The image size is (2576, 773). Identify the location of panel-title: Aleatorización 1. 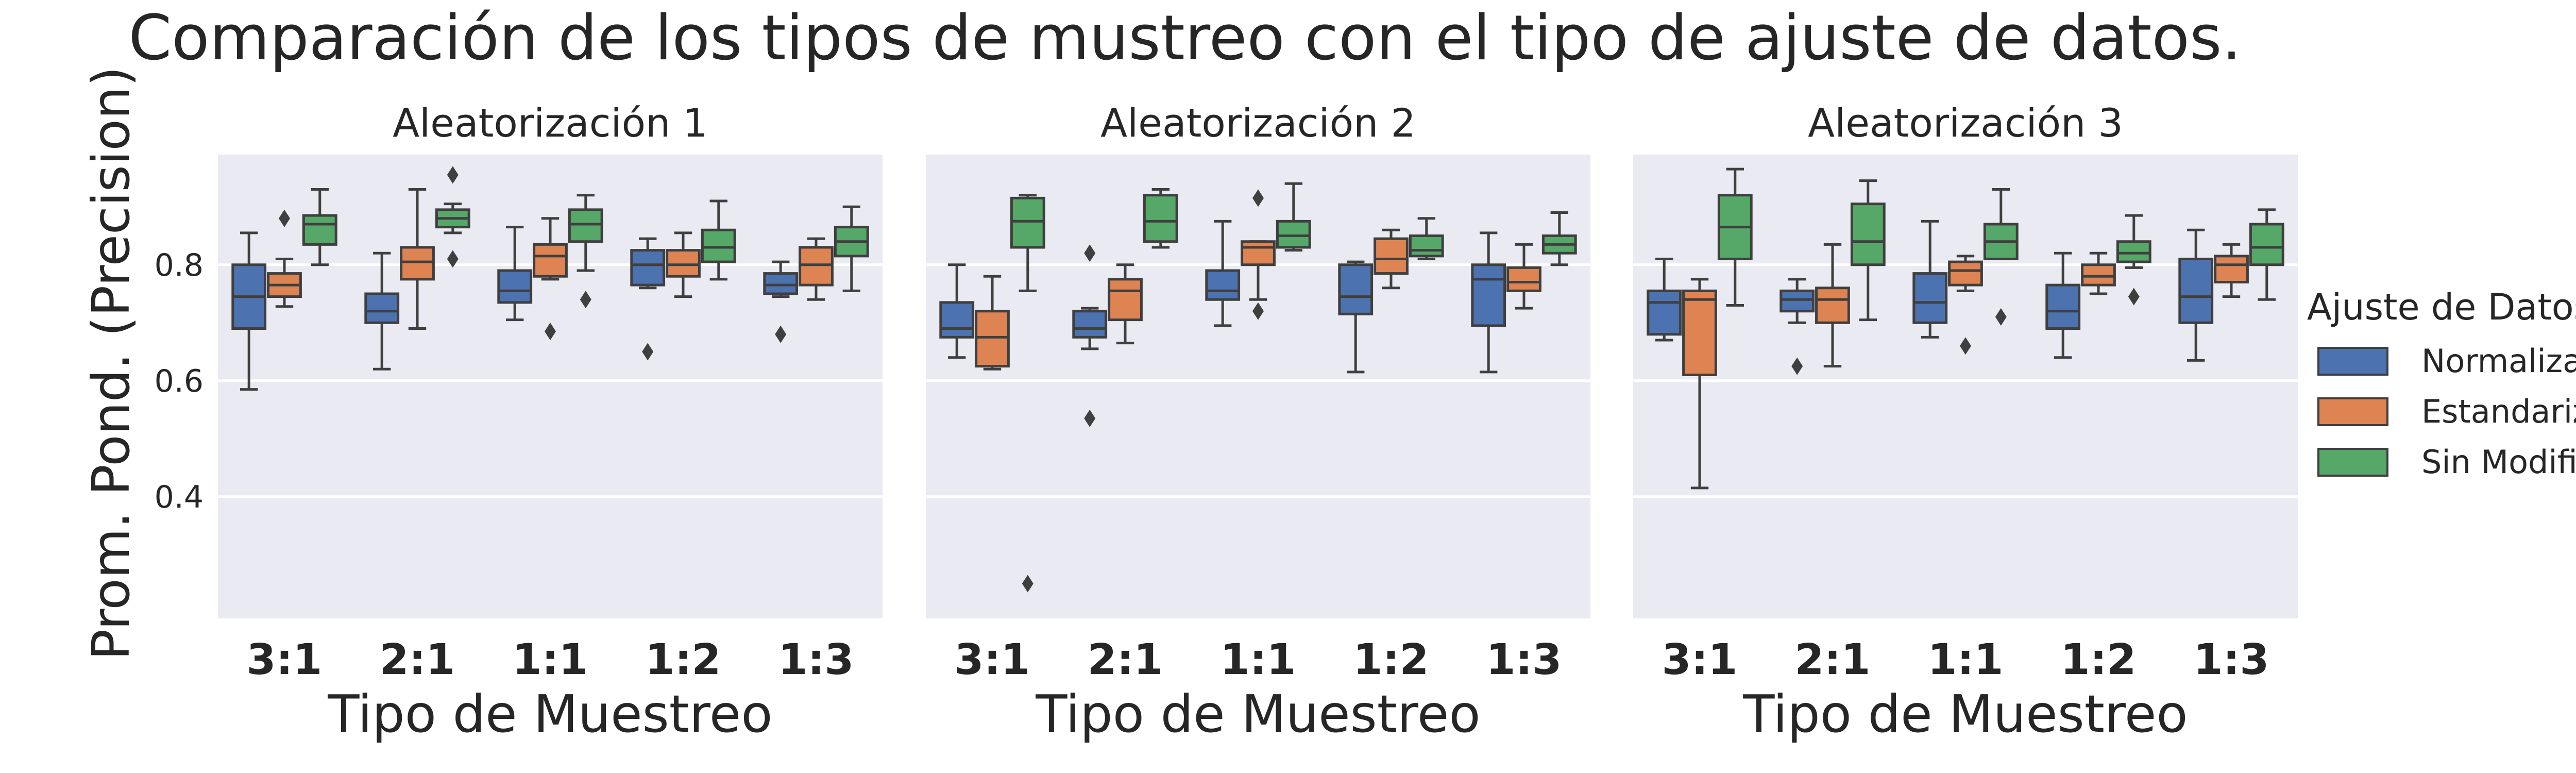
(550, 123).